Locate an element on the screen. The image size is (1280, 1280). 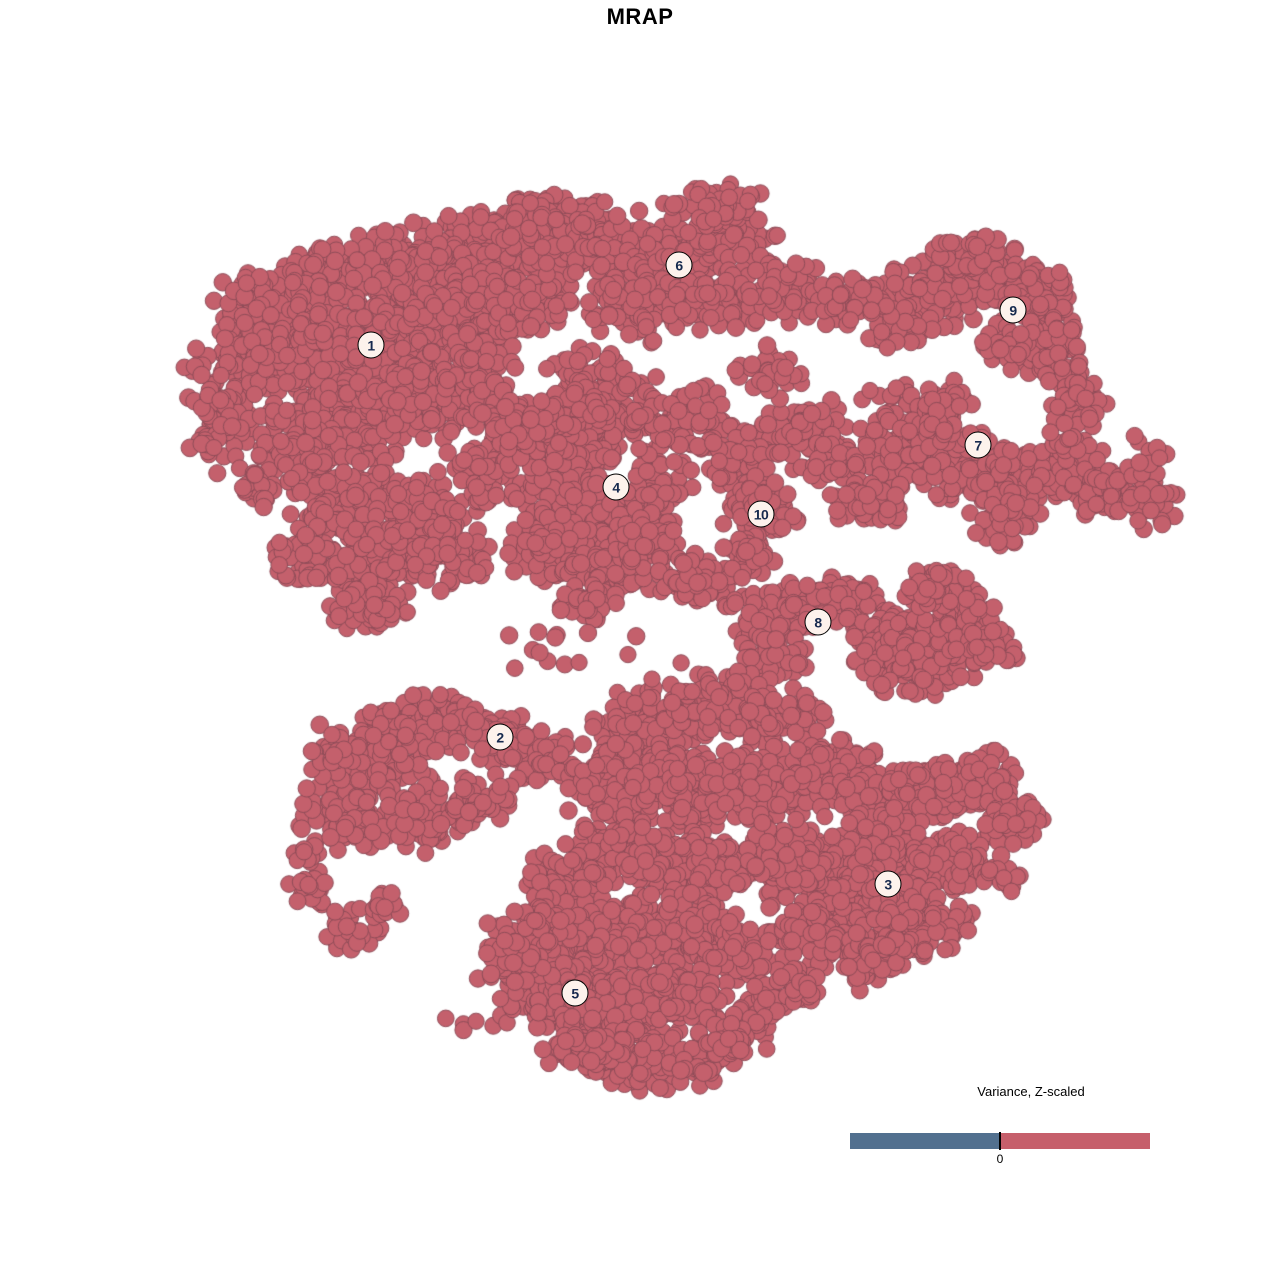
cluster-label-10: 10 is located at coordinates (761, 514).